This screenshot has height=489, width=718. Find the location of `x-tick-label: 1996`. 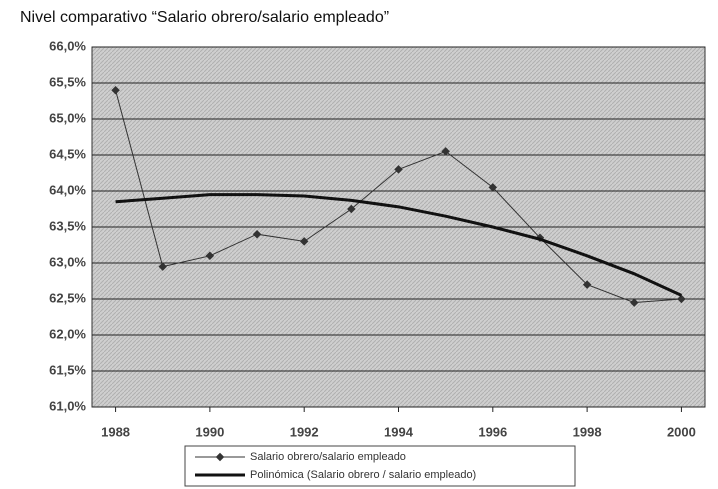

x-tick-label: 1996 is located at coordinates (492, 431).